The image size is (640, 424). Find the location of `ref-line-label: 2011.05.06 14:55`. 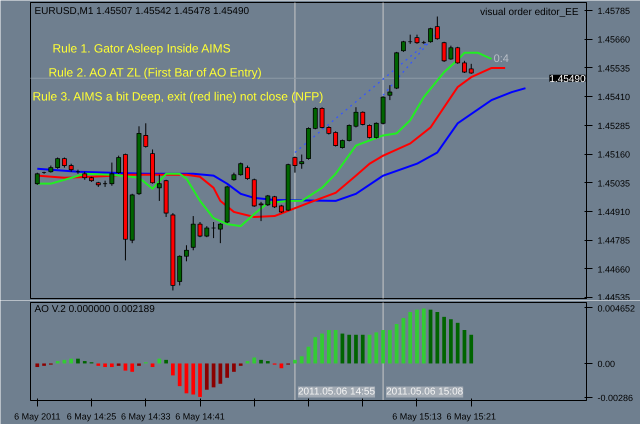

ref-line-label: 2011.05.06 14:55 is located at coordinates (337, 392).